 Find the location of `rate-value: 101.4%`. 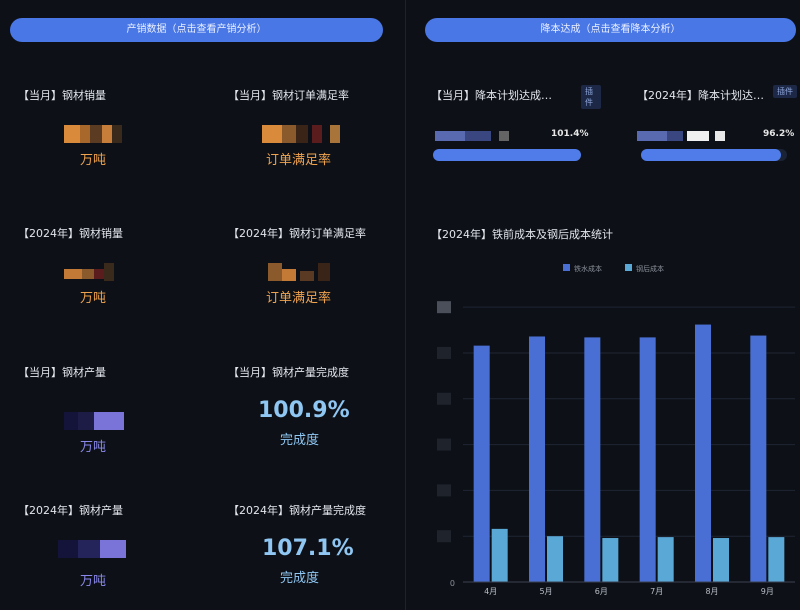

rate-value: 101.4% is located at coordinates (570, 134).